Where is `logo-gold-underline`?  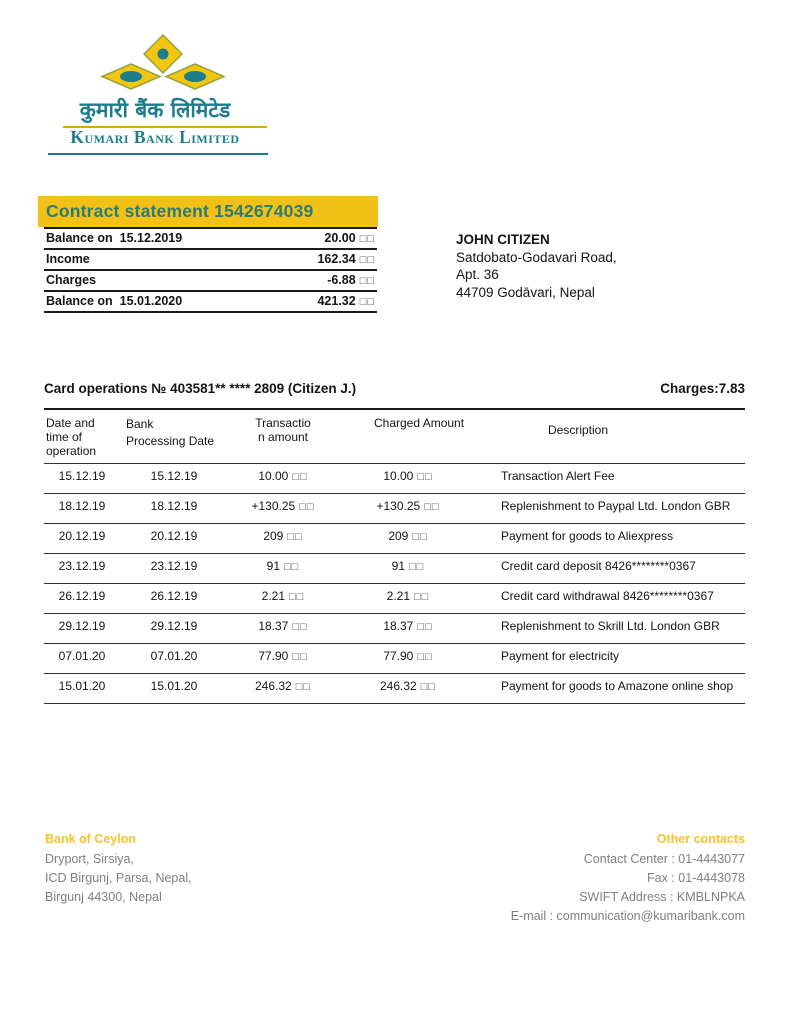 logo-gold-underline is located at coordinates (165, 127).